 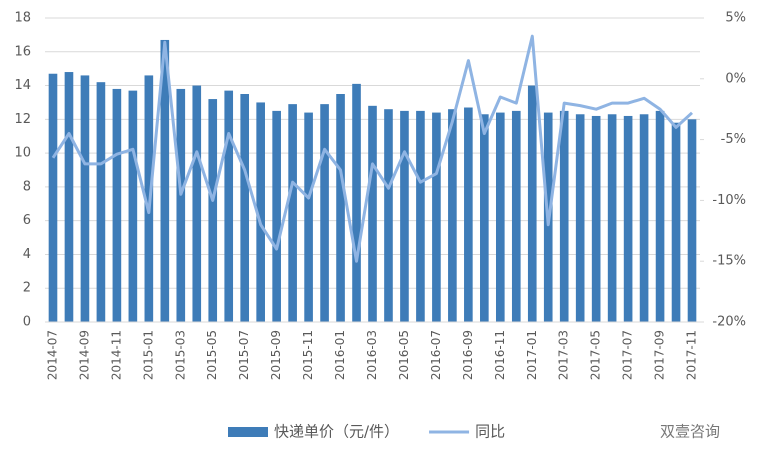 I want to click on y-tick-label: 8, so click(x=27, y=186).